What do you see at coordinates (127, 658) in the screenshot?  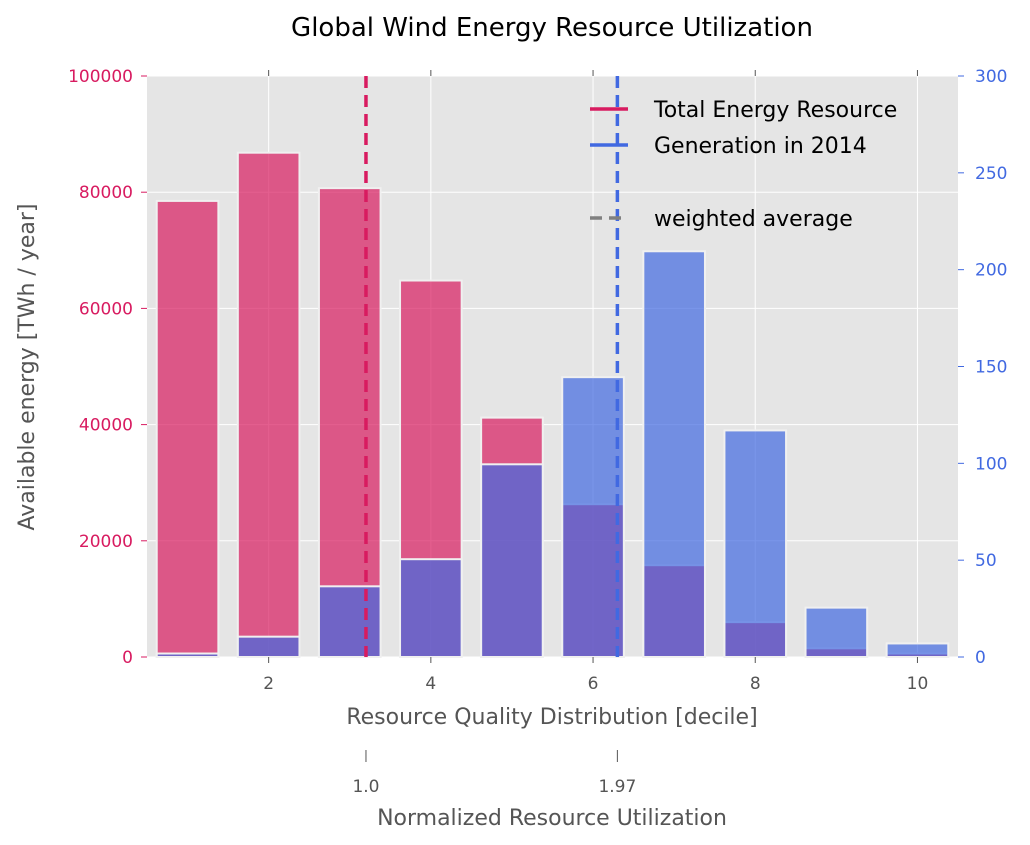 I see `y-tick-label: 0` at bounding box center [127, 658].